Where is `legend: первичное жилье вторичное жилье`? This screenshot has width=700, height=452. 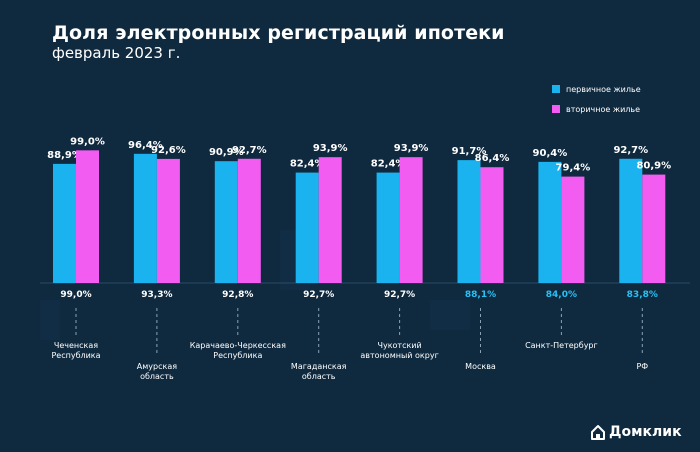
legend: первичное жилье вторичное жилье is located at coordinates (596, 99).